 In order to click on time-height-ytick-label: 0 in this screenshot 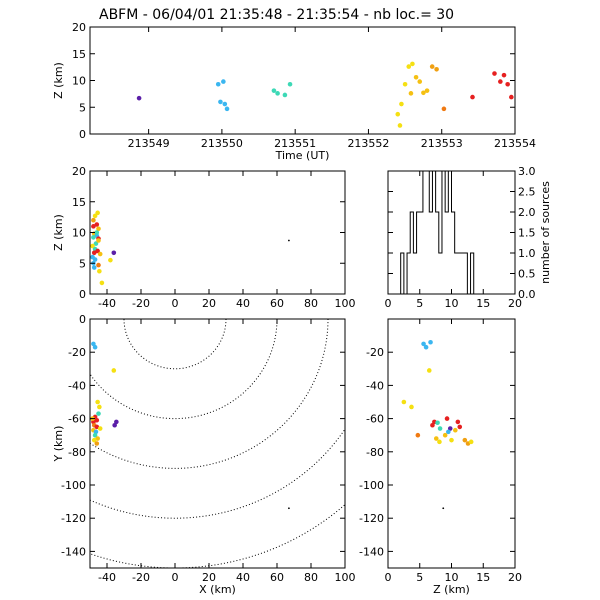, I will do `click(82, 134)`.